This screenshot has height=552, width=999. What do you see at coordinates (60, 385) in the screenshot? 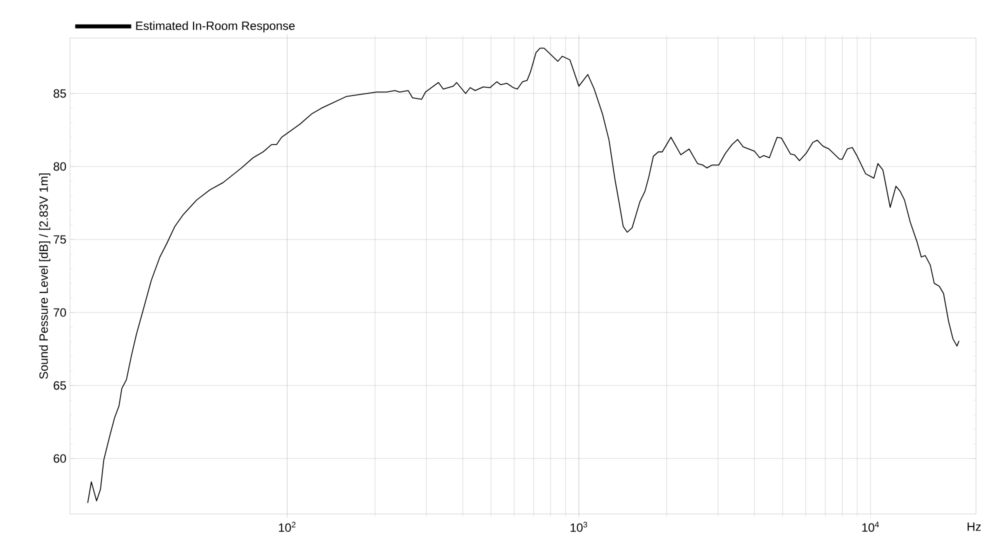
I see `y-tick-label: 65` at bounding box center [60, 385].